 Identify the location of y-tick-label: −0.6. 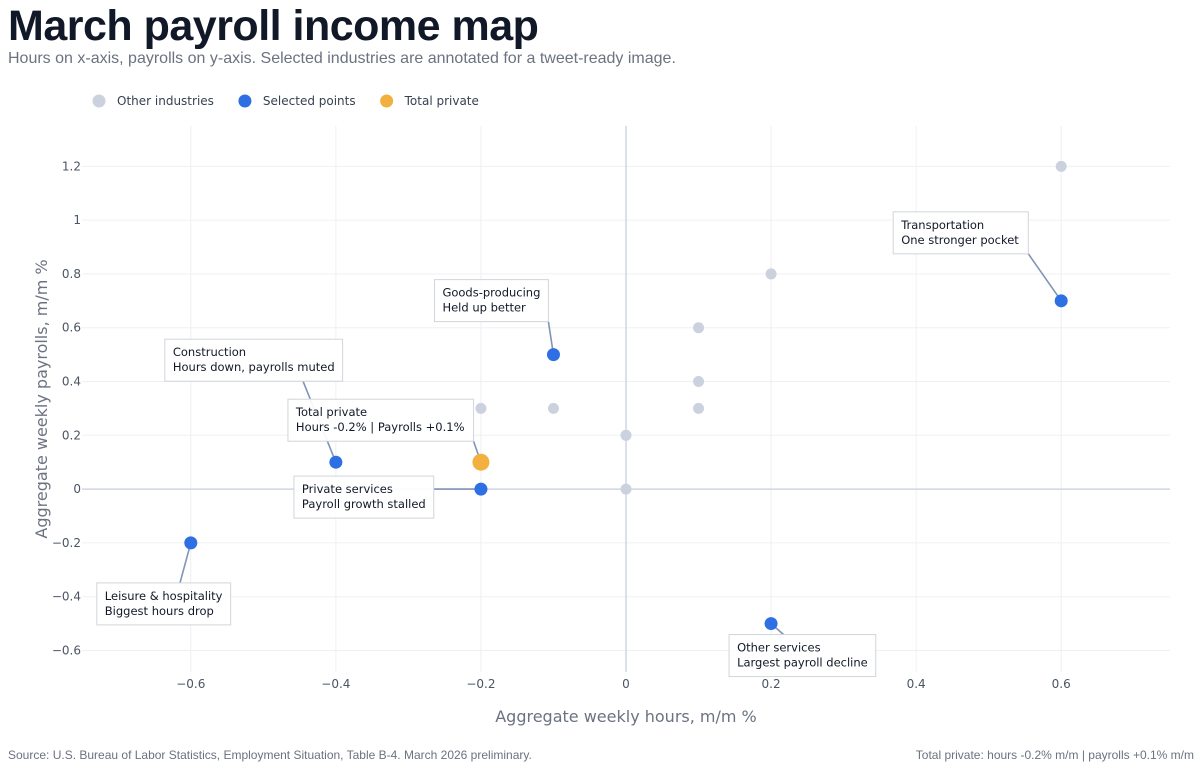
(66, 650).